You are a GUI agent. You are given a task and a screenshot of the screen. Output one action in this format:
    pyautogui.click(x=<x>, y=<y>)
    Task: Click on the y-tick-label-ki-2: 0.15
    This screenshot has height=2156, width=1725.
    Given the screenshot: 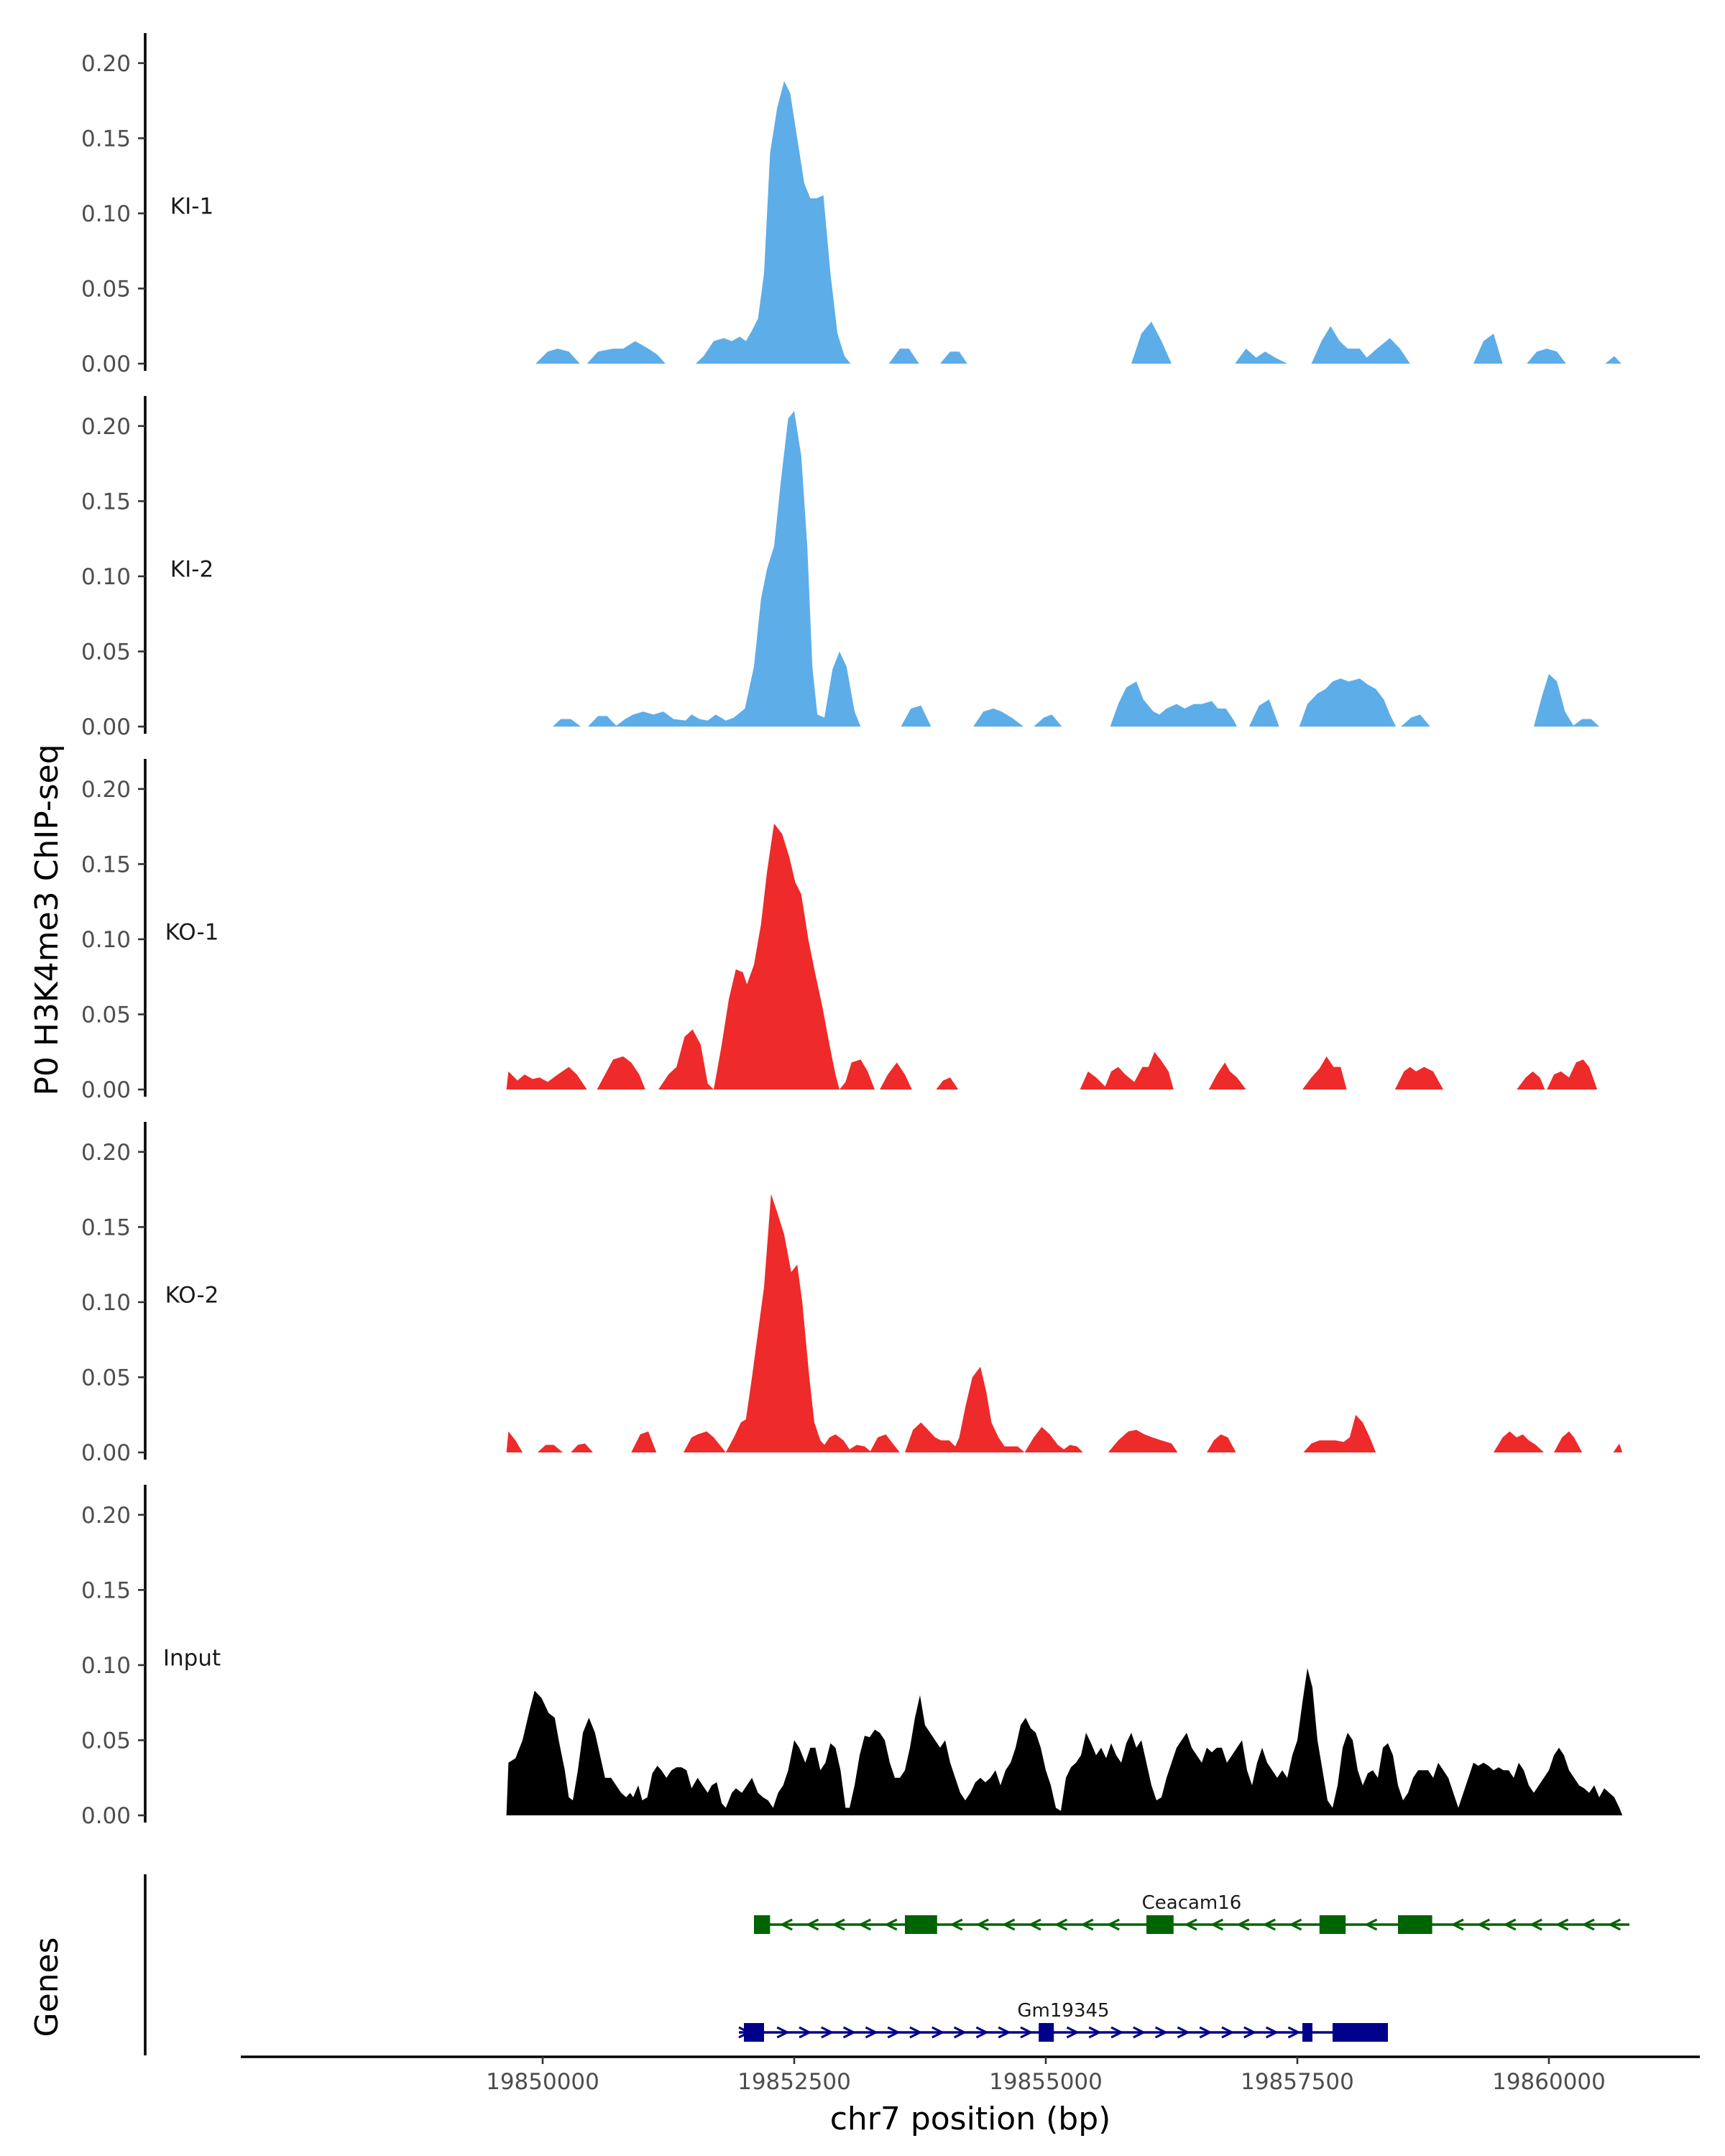 What is the action you would take?
    pyautogui.click(x=106, y=502)
    